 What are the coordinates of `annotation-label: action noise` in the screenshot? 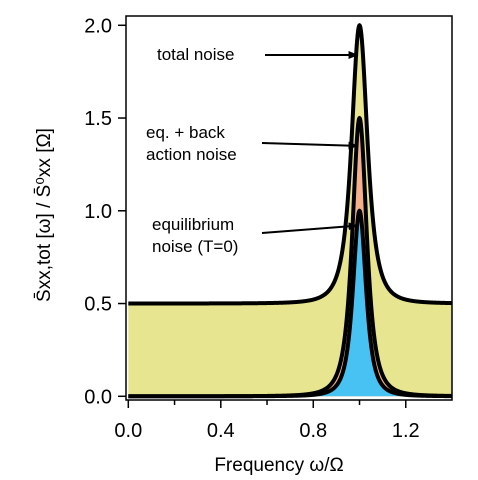 It's located at (191, 154).